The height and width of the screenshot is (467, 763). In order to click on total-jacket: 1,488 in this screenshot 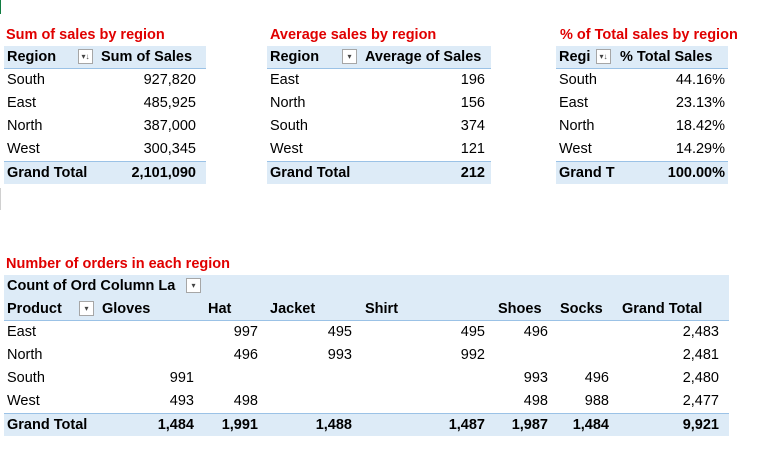, I will do `click(333, 425)`.